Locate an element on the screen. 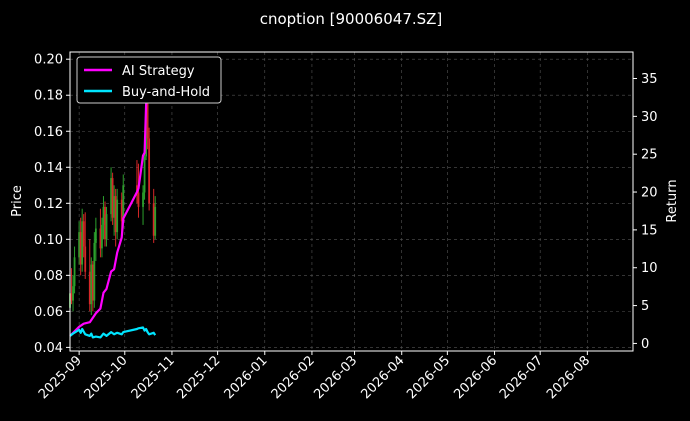 This screenshot has width=690, height=421. buy-and-hold-line is located at coordinates (113, 332).